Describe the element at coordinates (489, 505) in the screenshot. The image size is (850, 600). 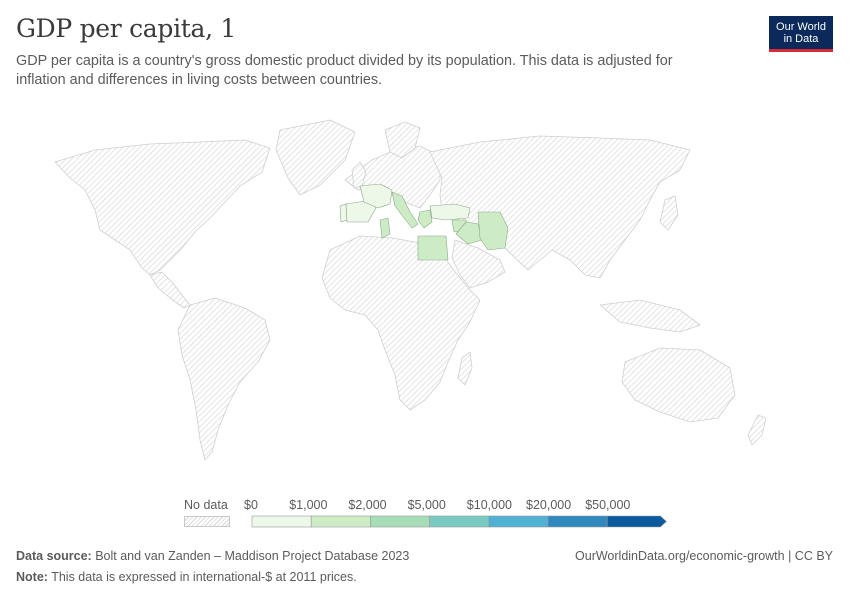
I see `legend-tick-label: $10,000` at that location.